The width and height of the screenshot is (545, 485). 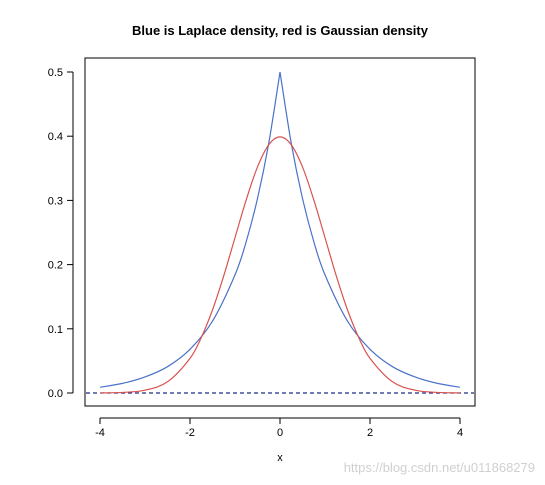 What do you see at coordinates (190, 433) in the screenshot?
I see `x-tick-label: -2` at bounding box center [190, 433].